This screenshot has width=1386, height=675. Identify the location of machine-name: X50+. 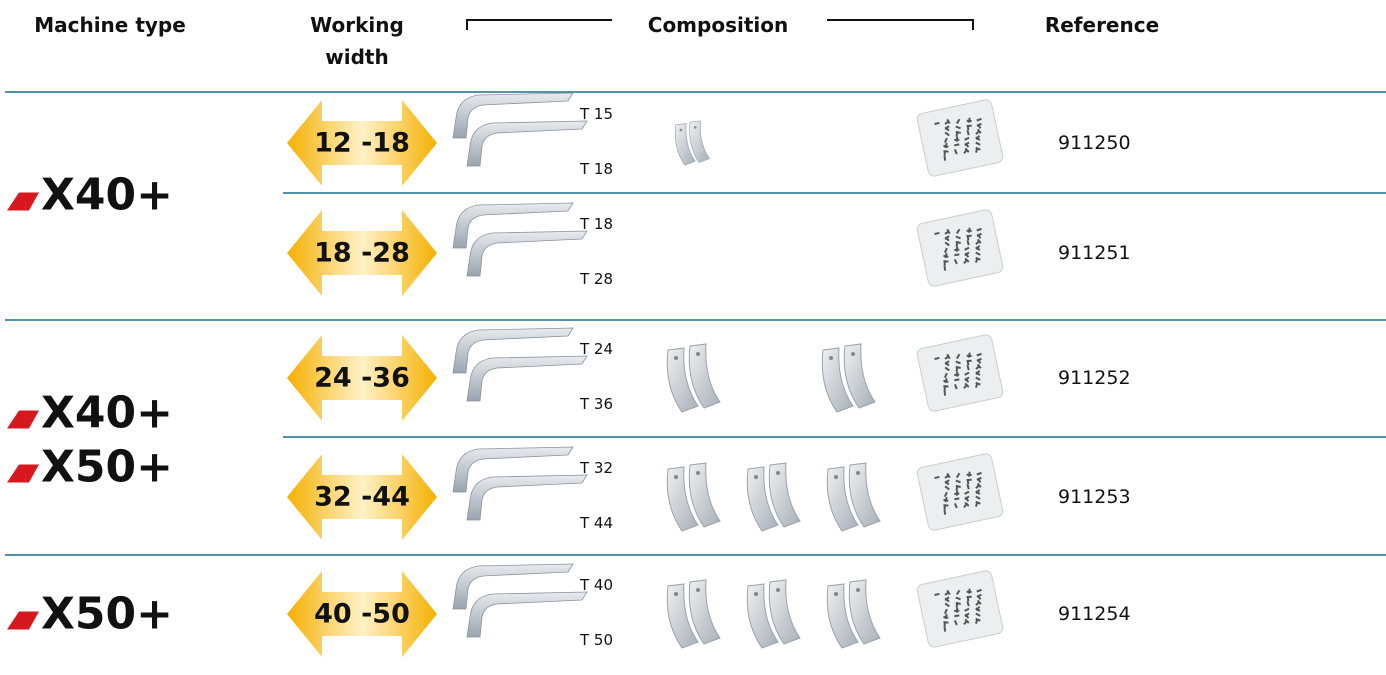
(107, 467).